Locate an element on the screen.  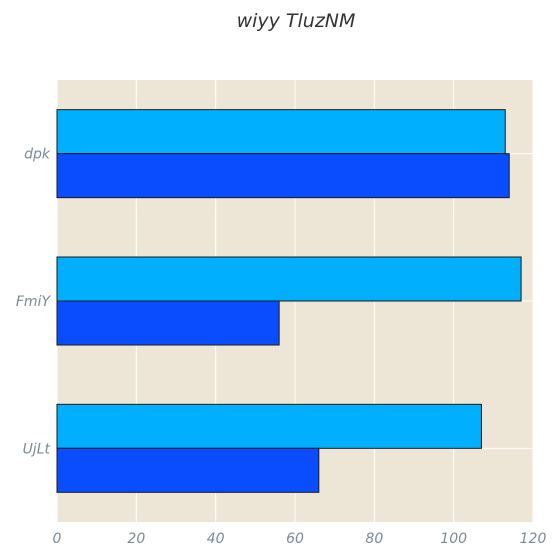
x-tick-label: 120 is located at coordinates (533, 539).